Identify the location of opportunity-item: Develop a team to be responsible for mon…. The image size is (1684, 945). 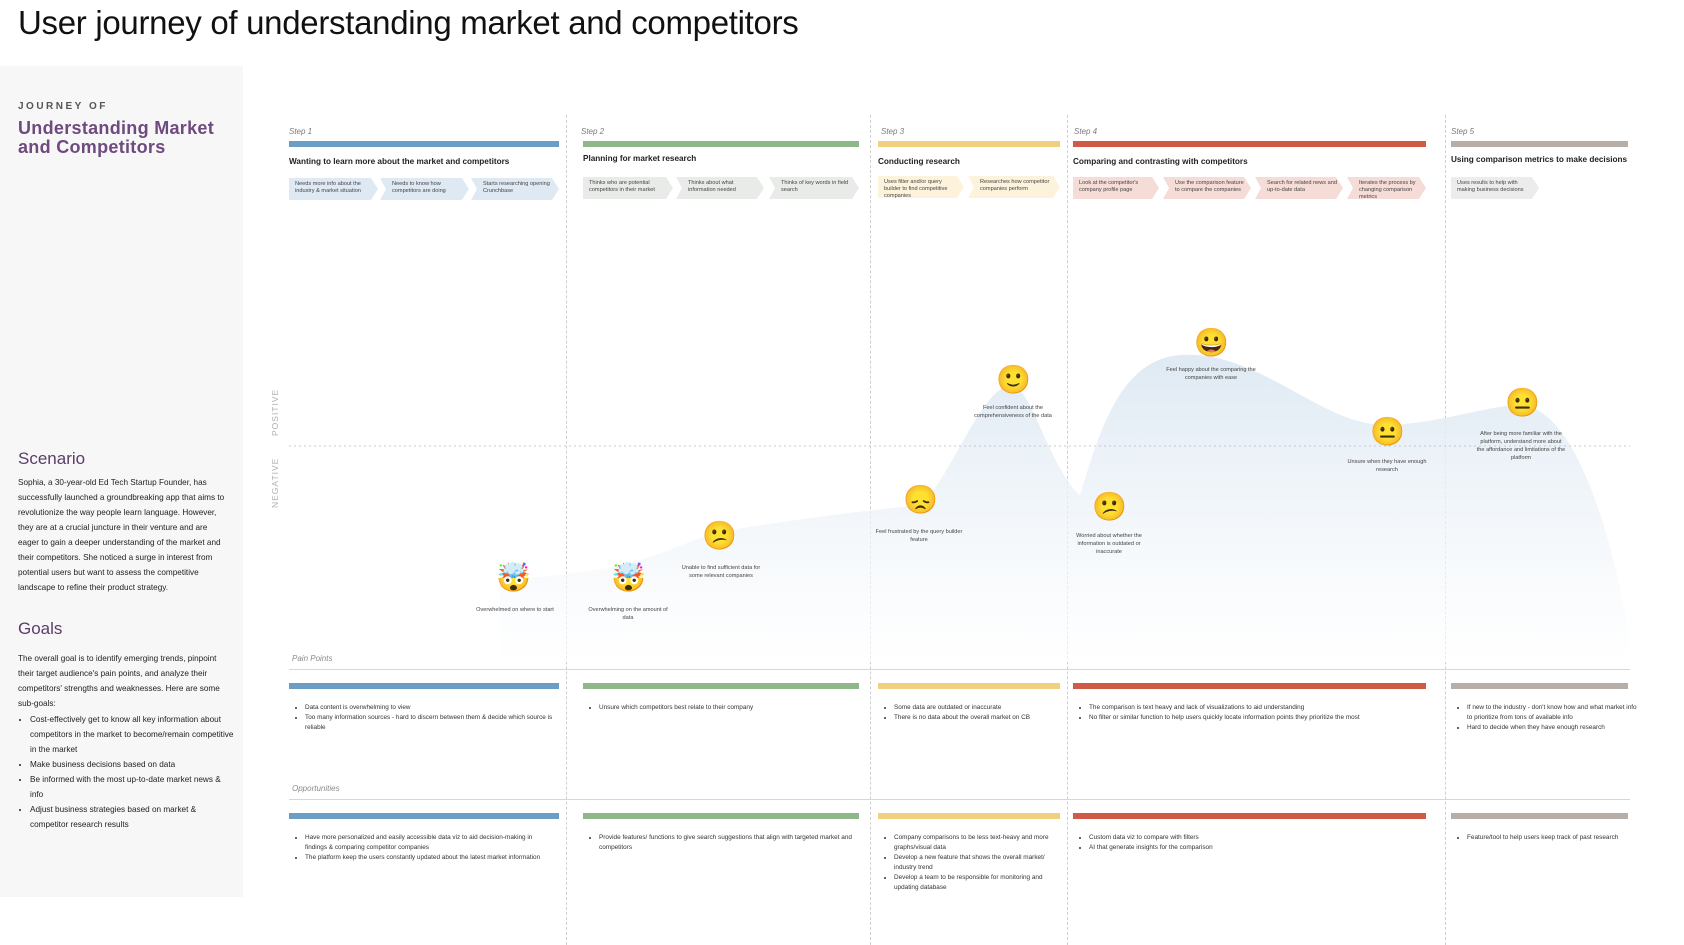
(980, 883).